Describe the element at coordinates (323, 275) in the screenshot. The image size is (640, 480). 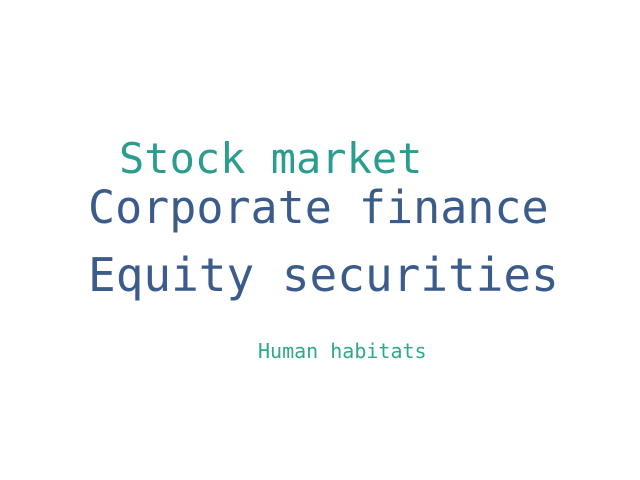
I see `word-equity-securities: Equity securities` at that location.